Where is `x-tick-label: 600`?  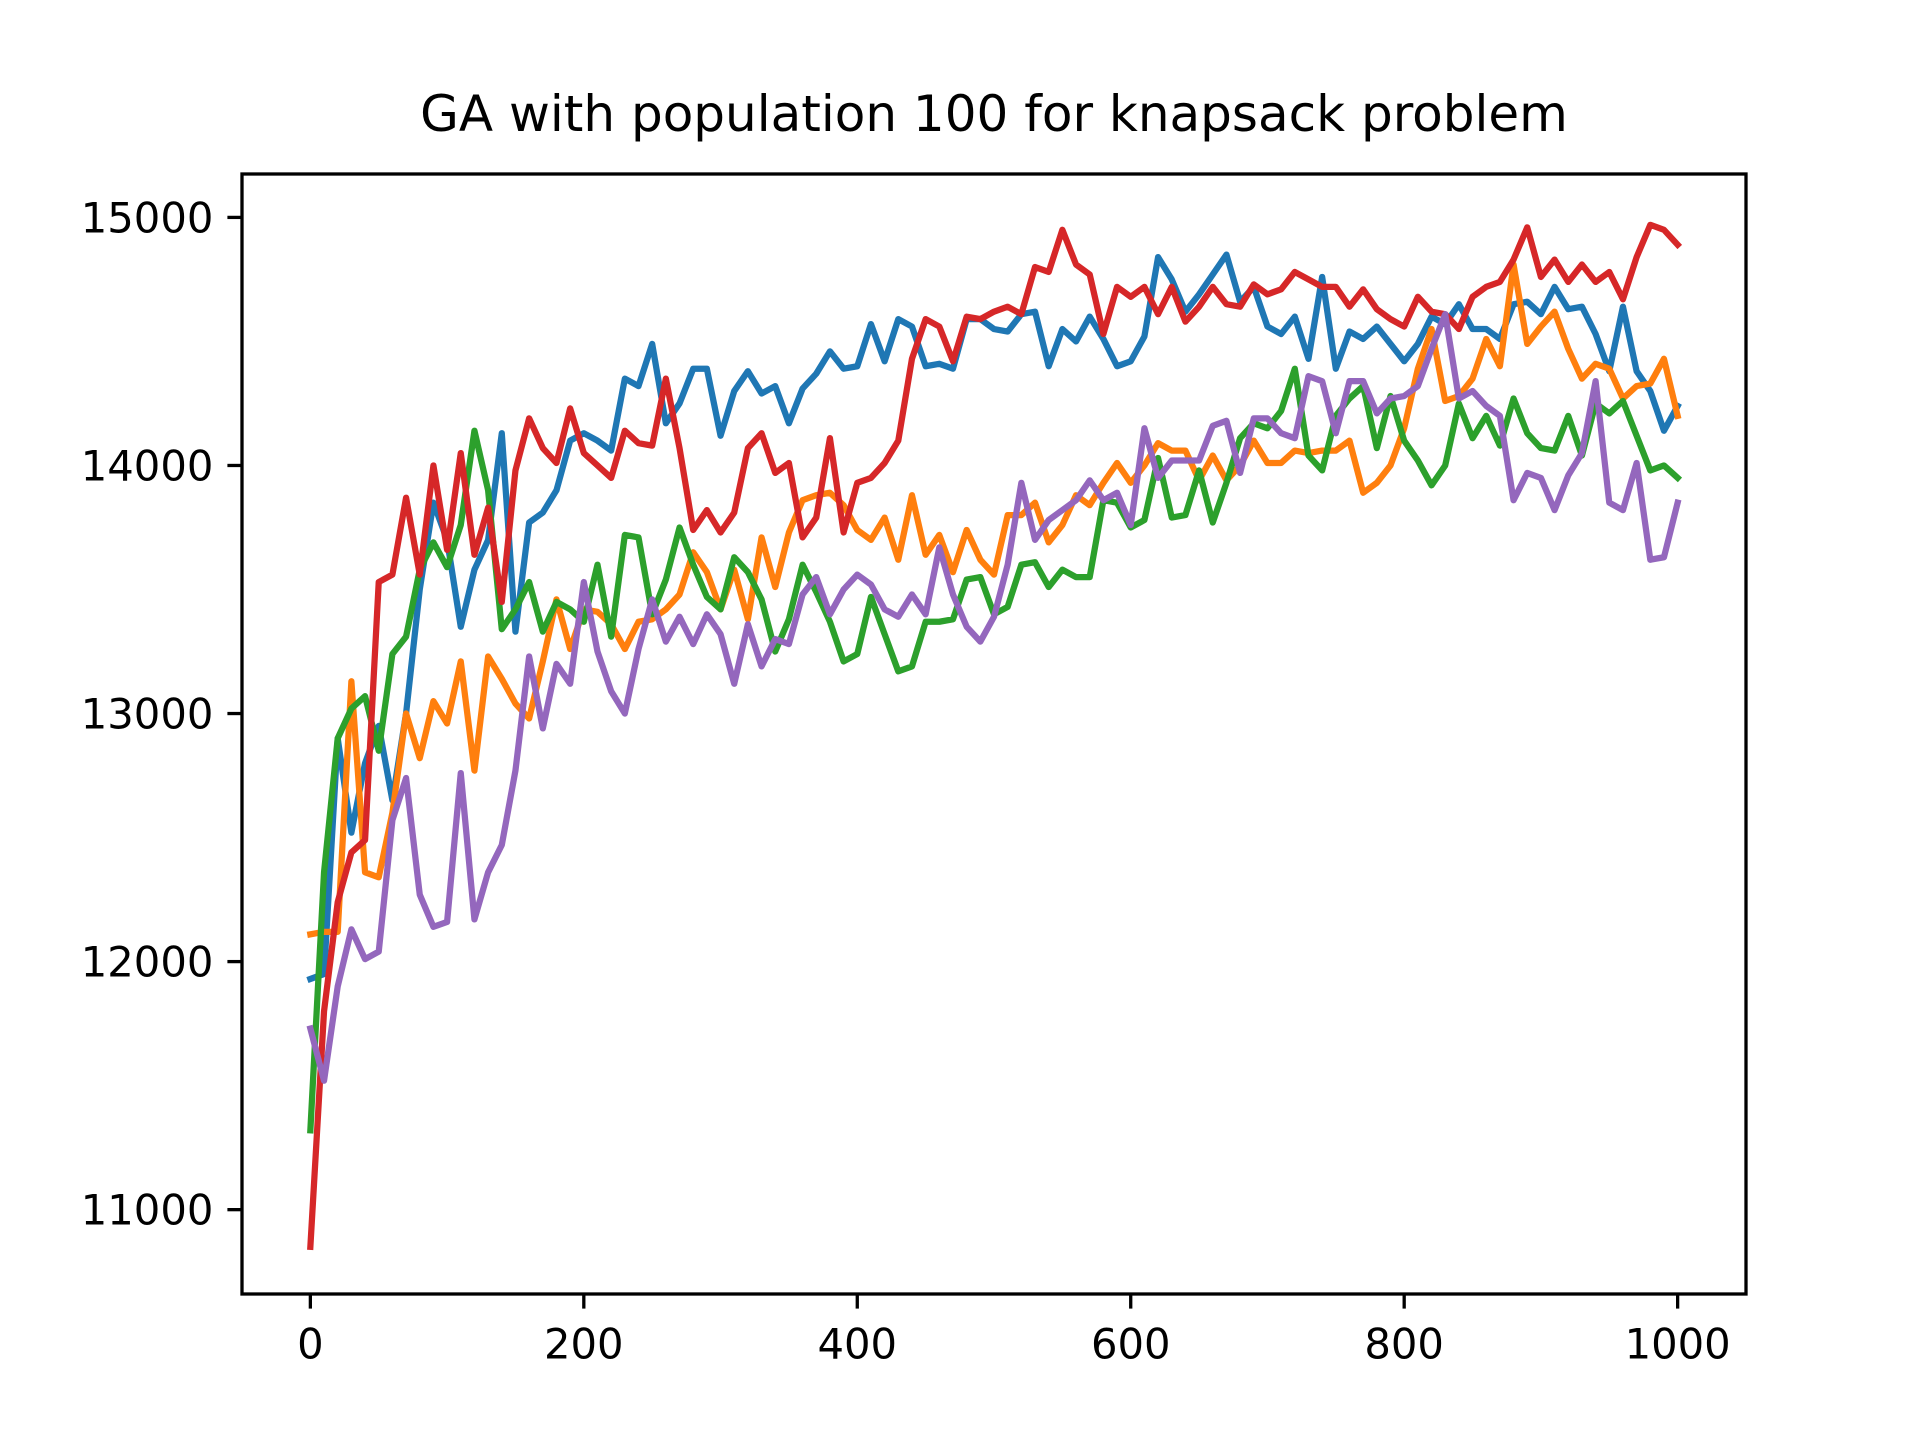
x-tick-label: 600 is located at coordinates (1131, 1344).